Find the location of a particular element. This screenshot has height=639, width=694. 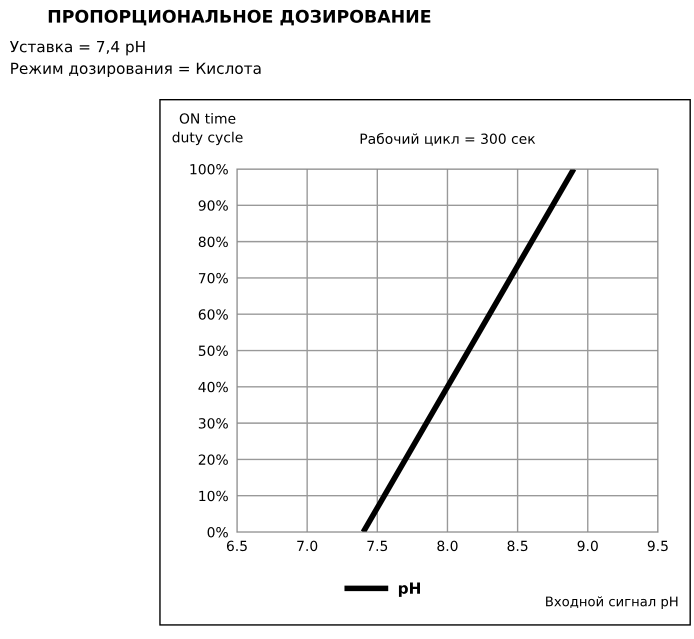

y-tick-label: 0% is located at coordinates (218, 532).